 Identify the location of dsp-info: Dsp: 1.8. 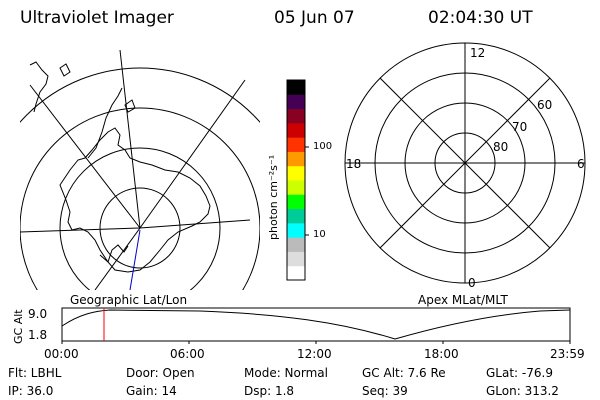
(269, 391).